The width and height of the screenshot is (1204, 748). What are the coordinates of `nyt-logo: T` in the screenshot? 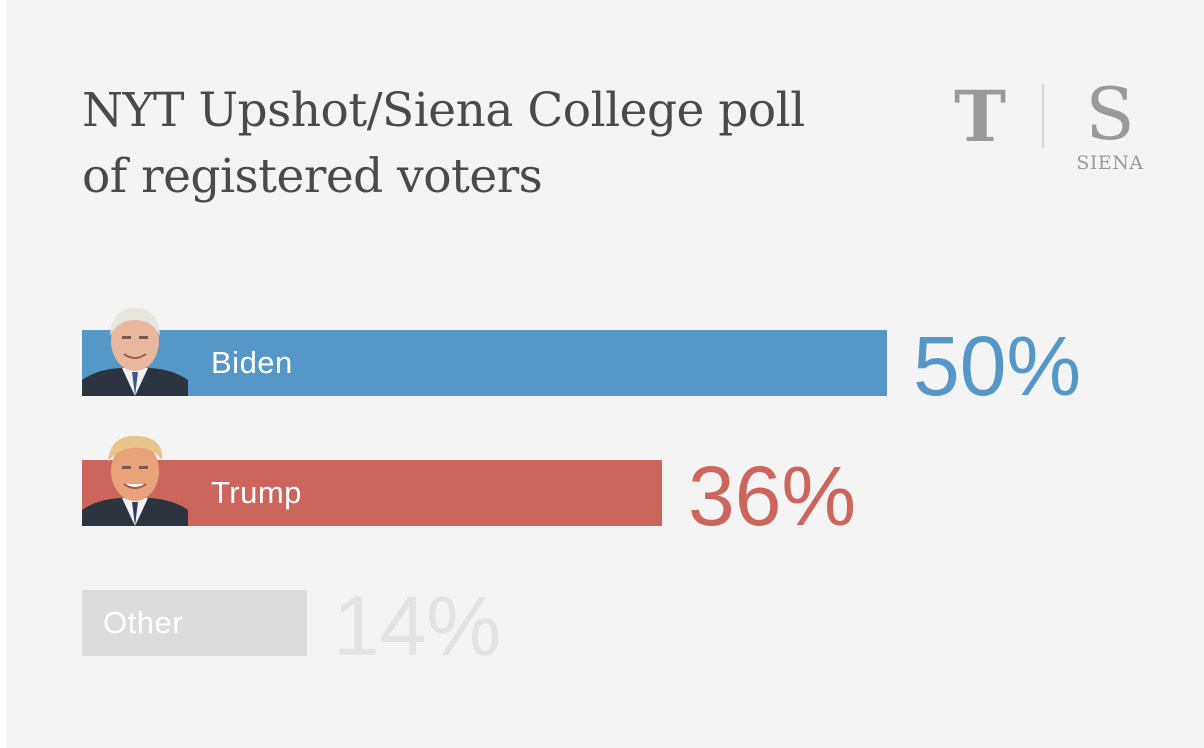 It's located at (980, 116).